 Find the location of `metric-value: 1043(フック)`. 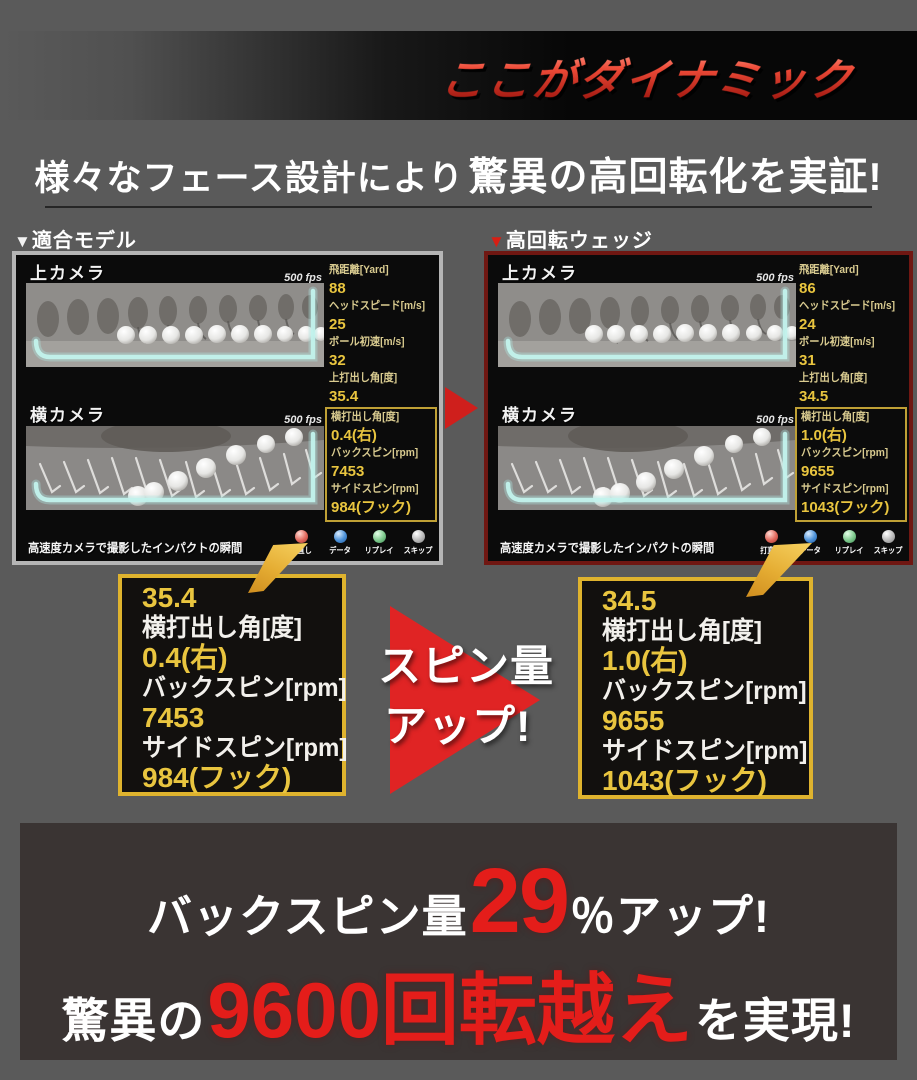

metric-value: 1043(フック) is located at coordinates (845, 507).